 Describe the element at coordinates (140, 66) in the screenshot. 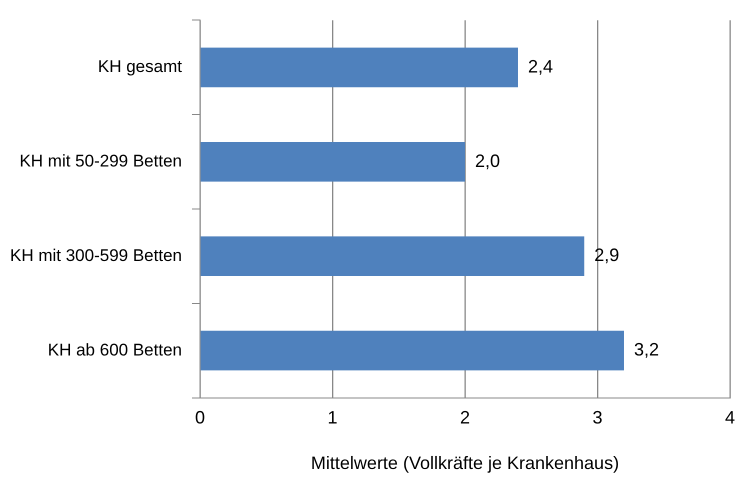

I see `y-tick-label: KH gesamt` at that location.